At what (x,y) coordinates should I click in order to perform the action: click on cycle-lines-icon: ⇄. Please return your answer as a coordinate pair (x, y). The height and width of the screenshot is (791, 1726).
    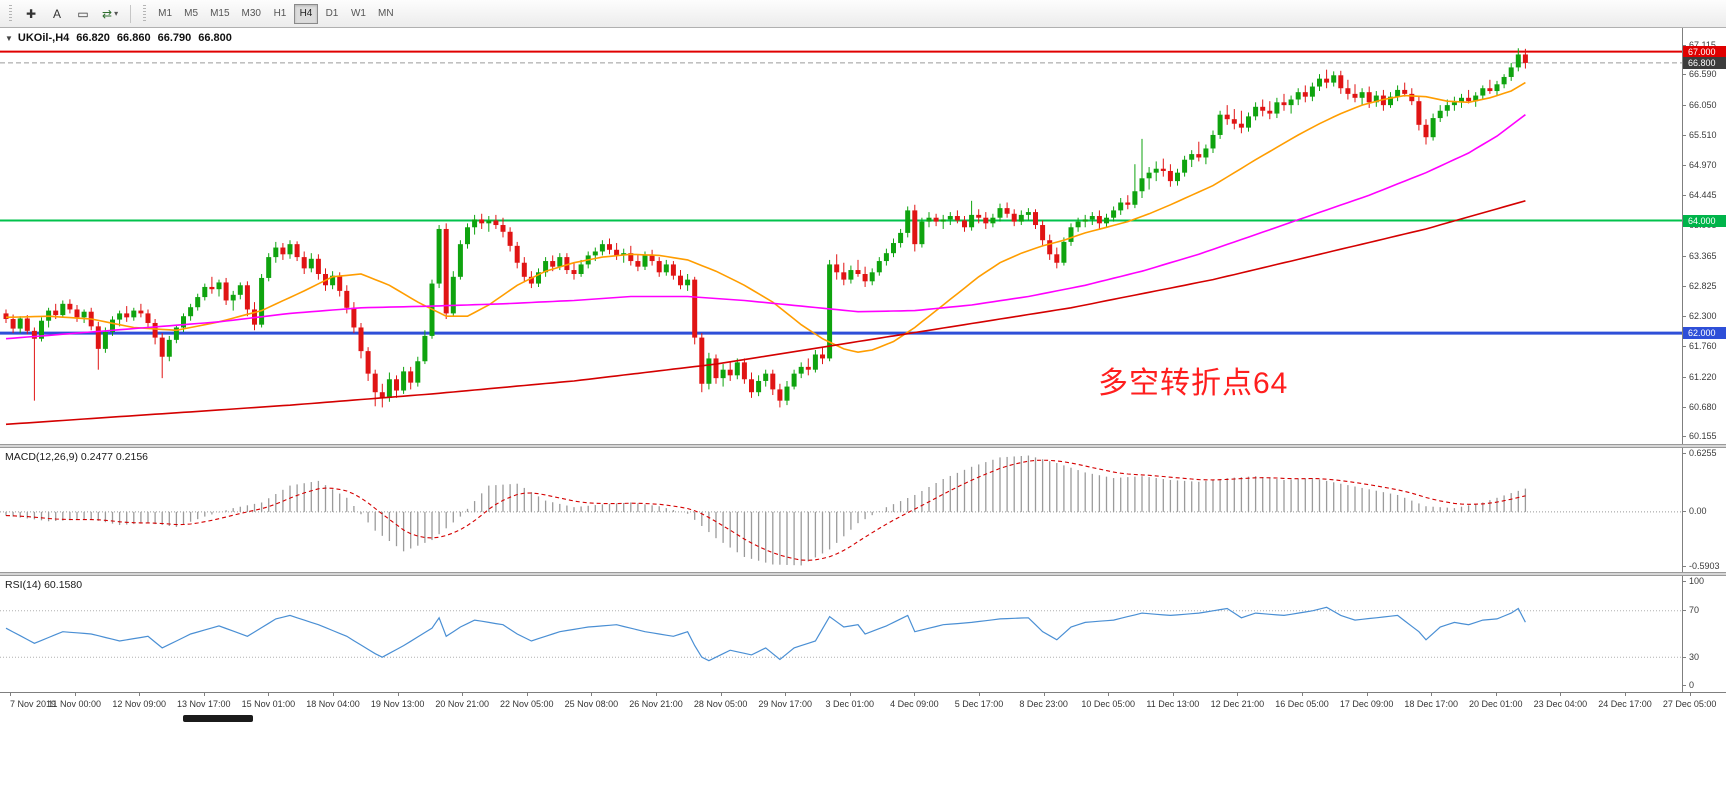
    Looking at the image, I should click on (107, 13).